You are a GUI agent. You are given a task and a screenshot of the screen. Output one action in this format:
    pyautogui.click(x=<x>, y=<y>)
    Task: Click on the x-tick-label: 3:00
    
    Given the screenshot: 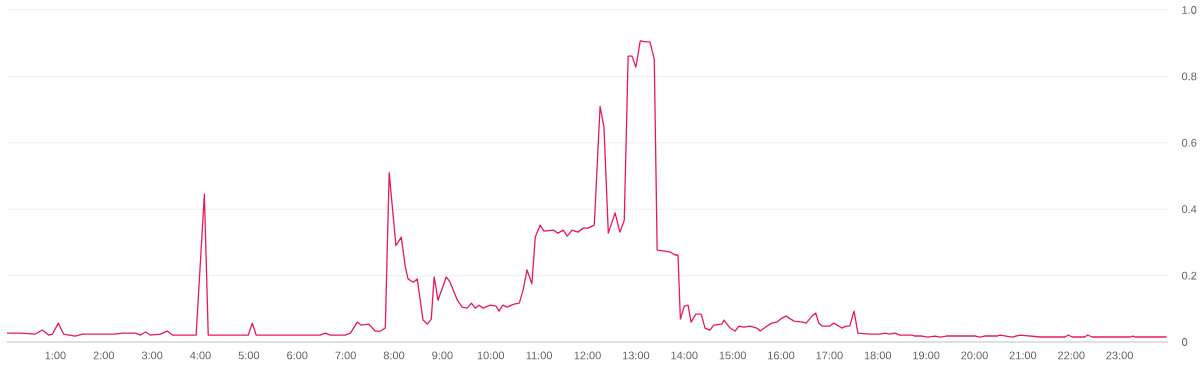 What is the action you would take?
    pyautogui.click(x=152, y=355)
    